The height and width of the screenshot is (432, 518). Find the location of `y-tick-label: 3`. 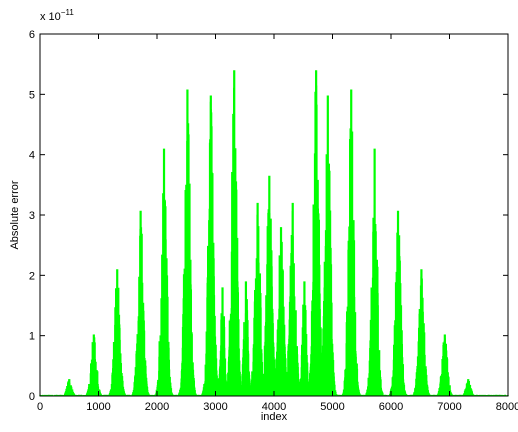

y-tick-label: 3 is located at coordinates (32, 216).